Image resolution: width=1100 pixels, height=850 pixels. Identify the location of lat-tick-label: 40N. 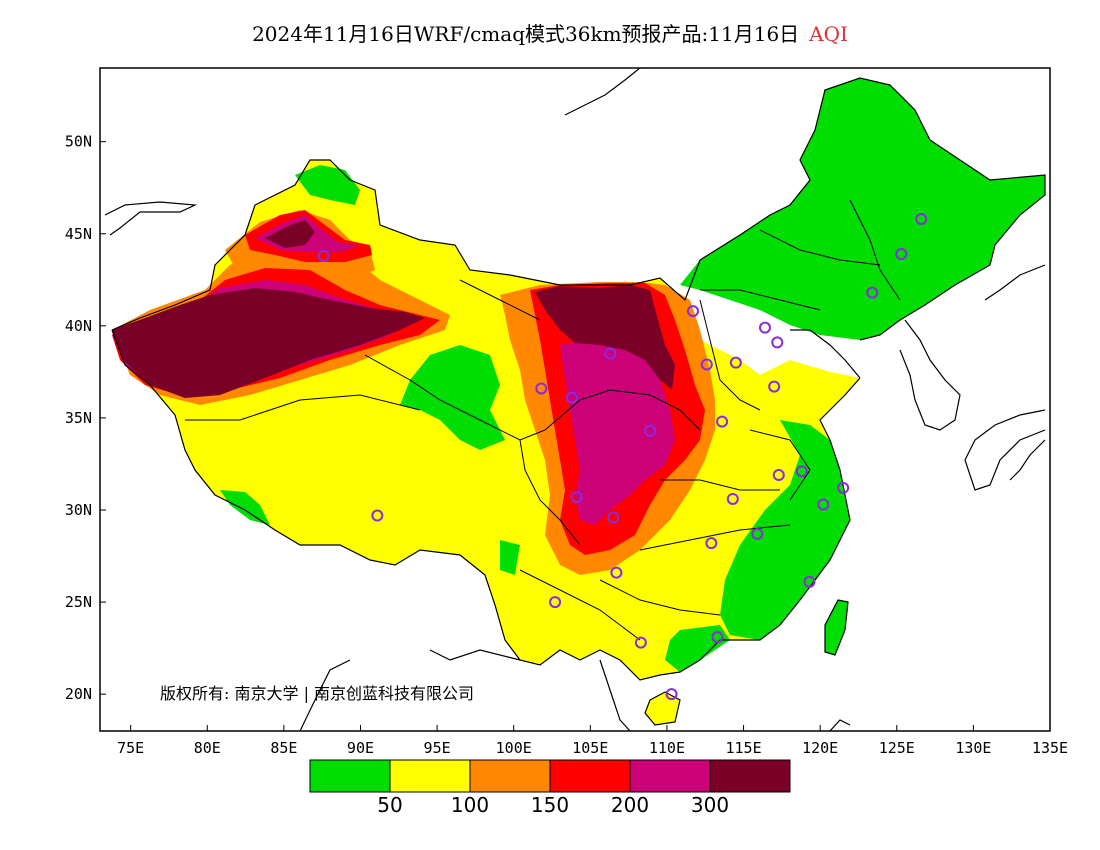
(78, 326).